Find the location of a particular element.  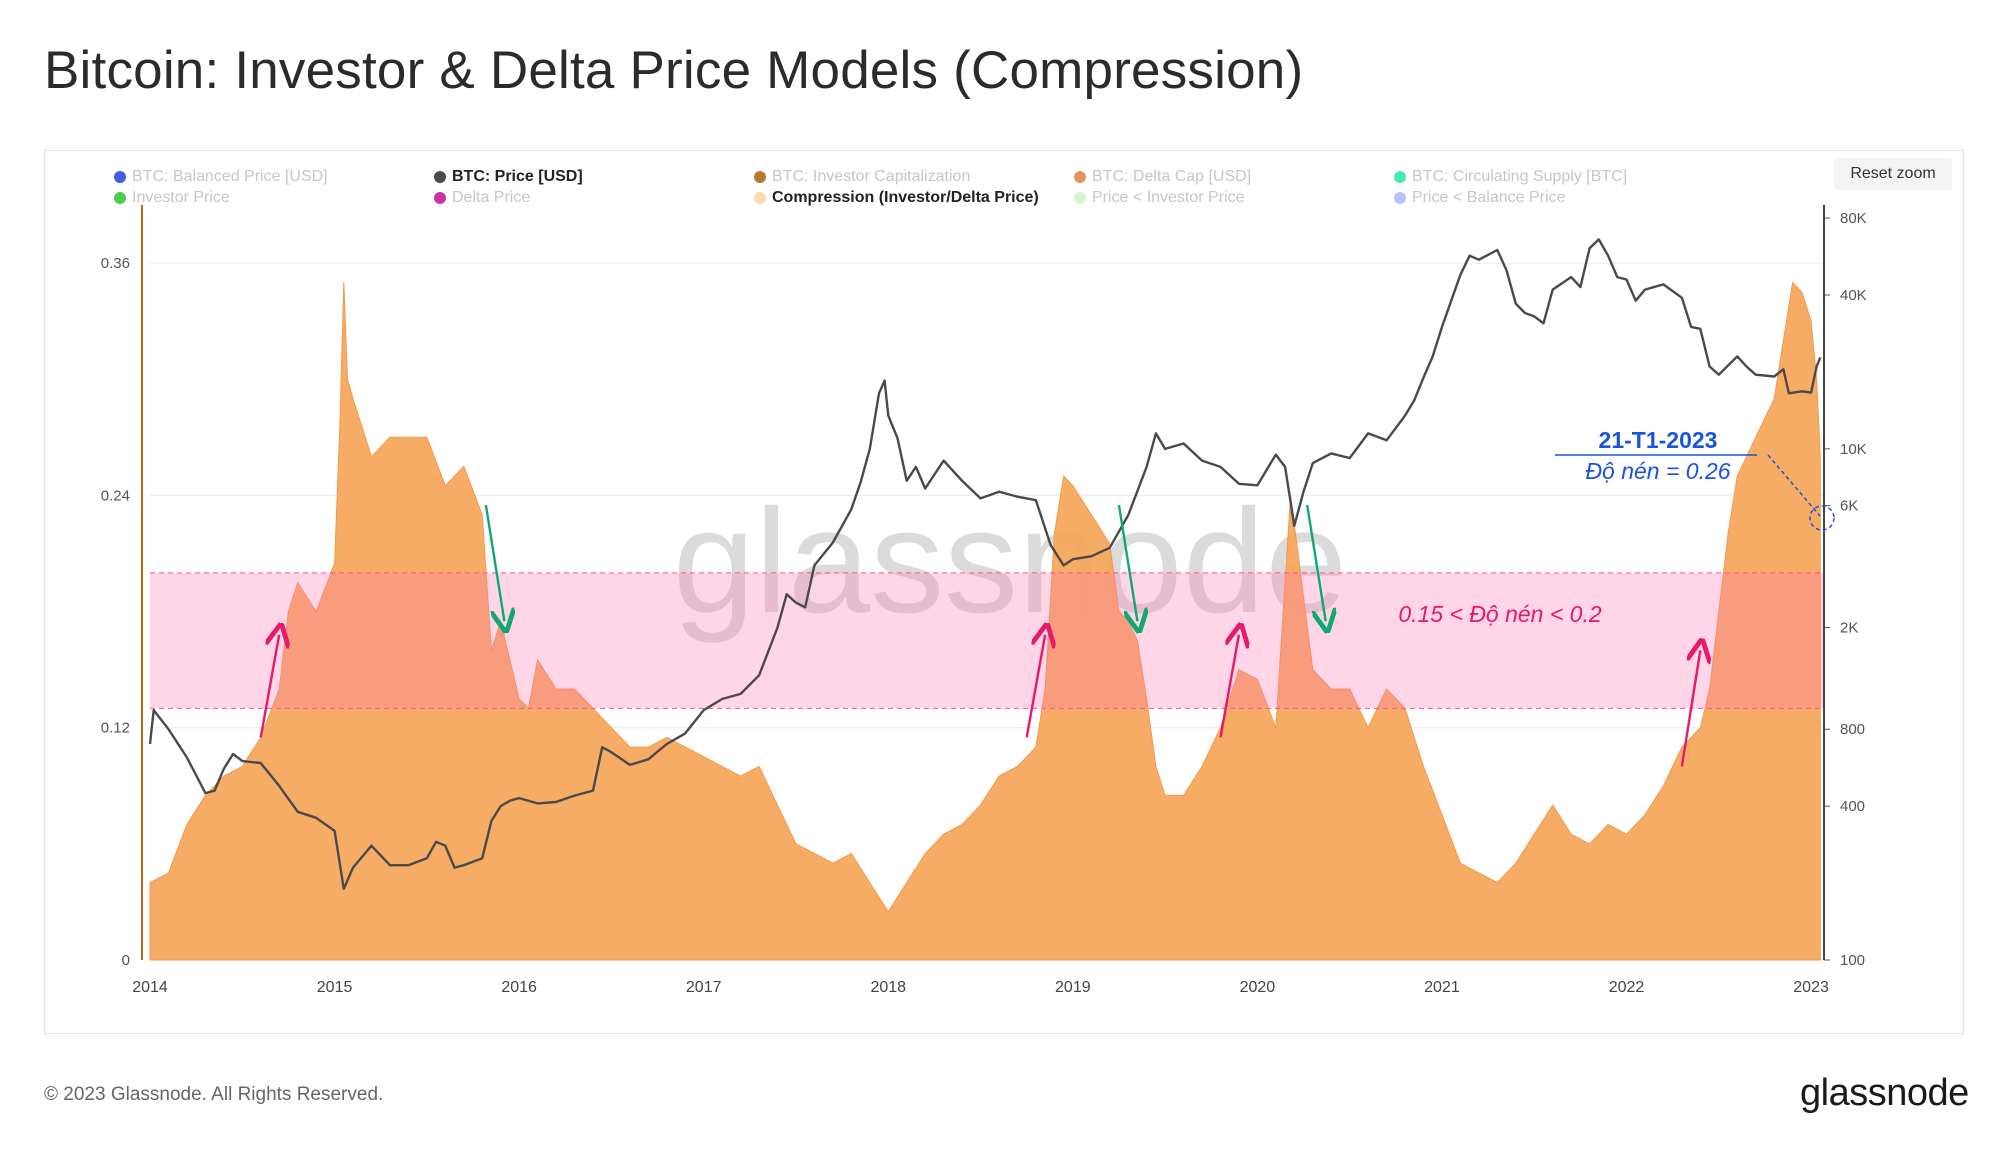

legend-label: BTC: Price [USD] is located at coordinates (517, 176).